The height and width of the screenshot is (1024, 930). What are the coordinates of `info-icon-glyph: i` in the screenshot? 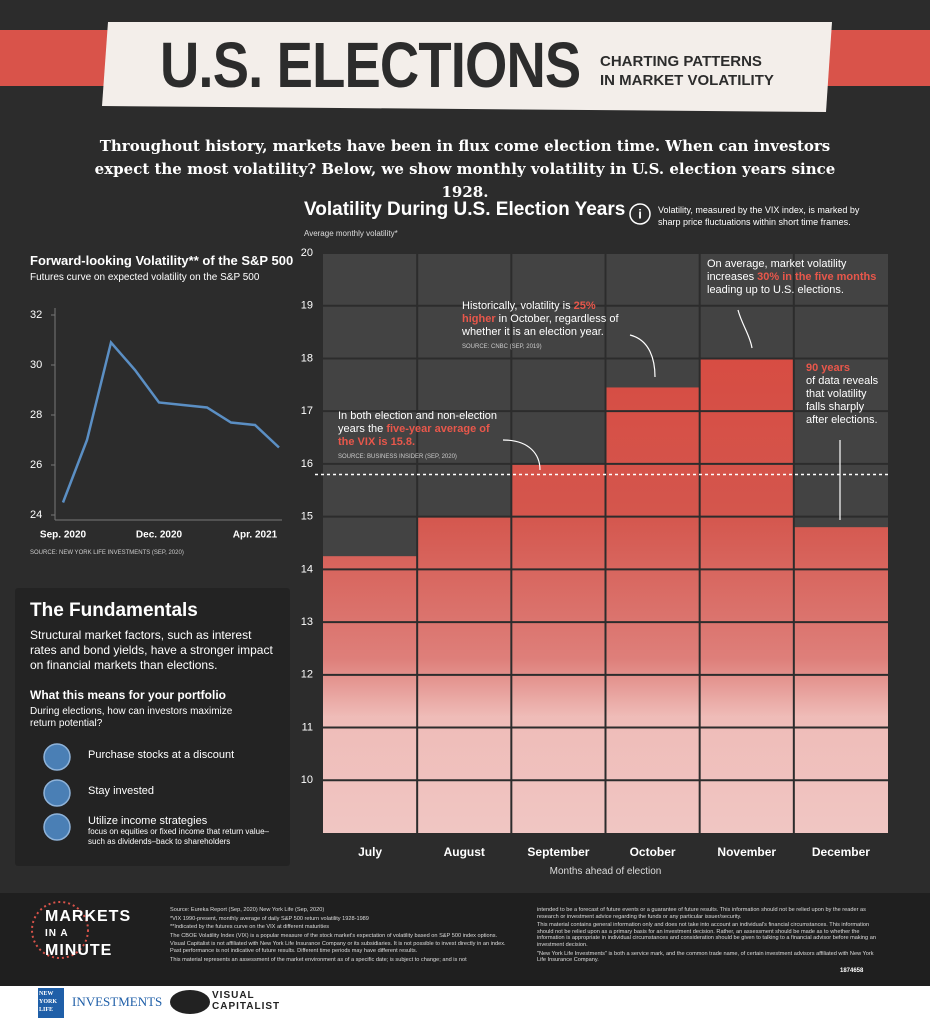 It's located at (640, 213).